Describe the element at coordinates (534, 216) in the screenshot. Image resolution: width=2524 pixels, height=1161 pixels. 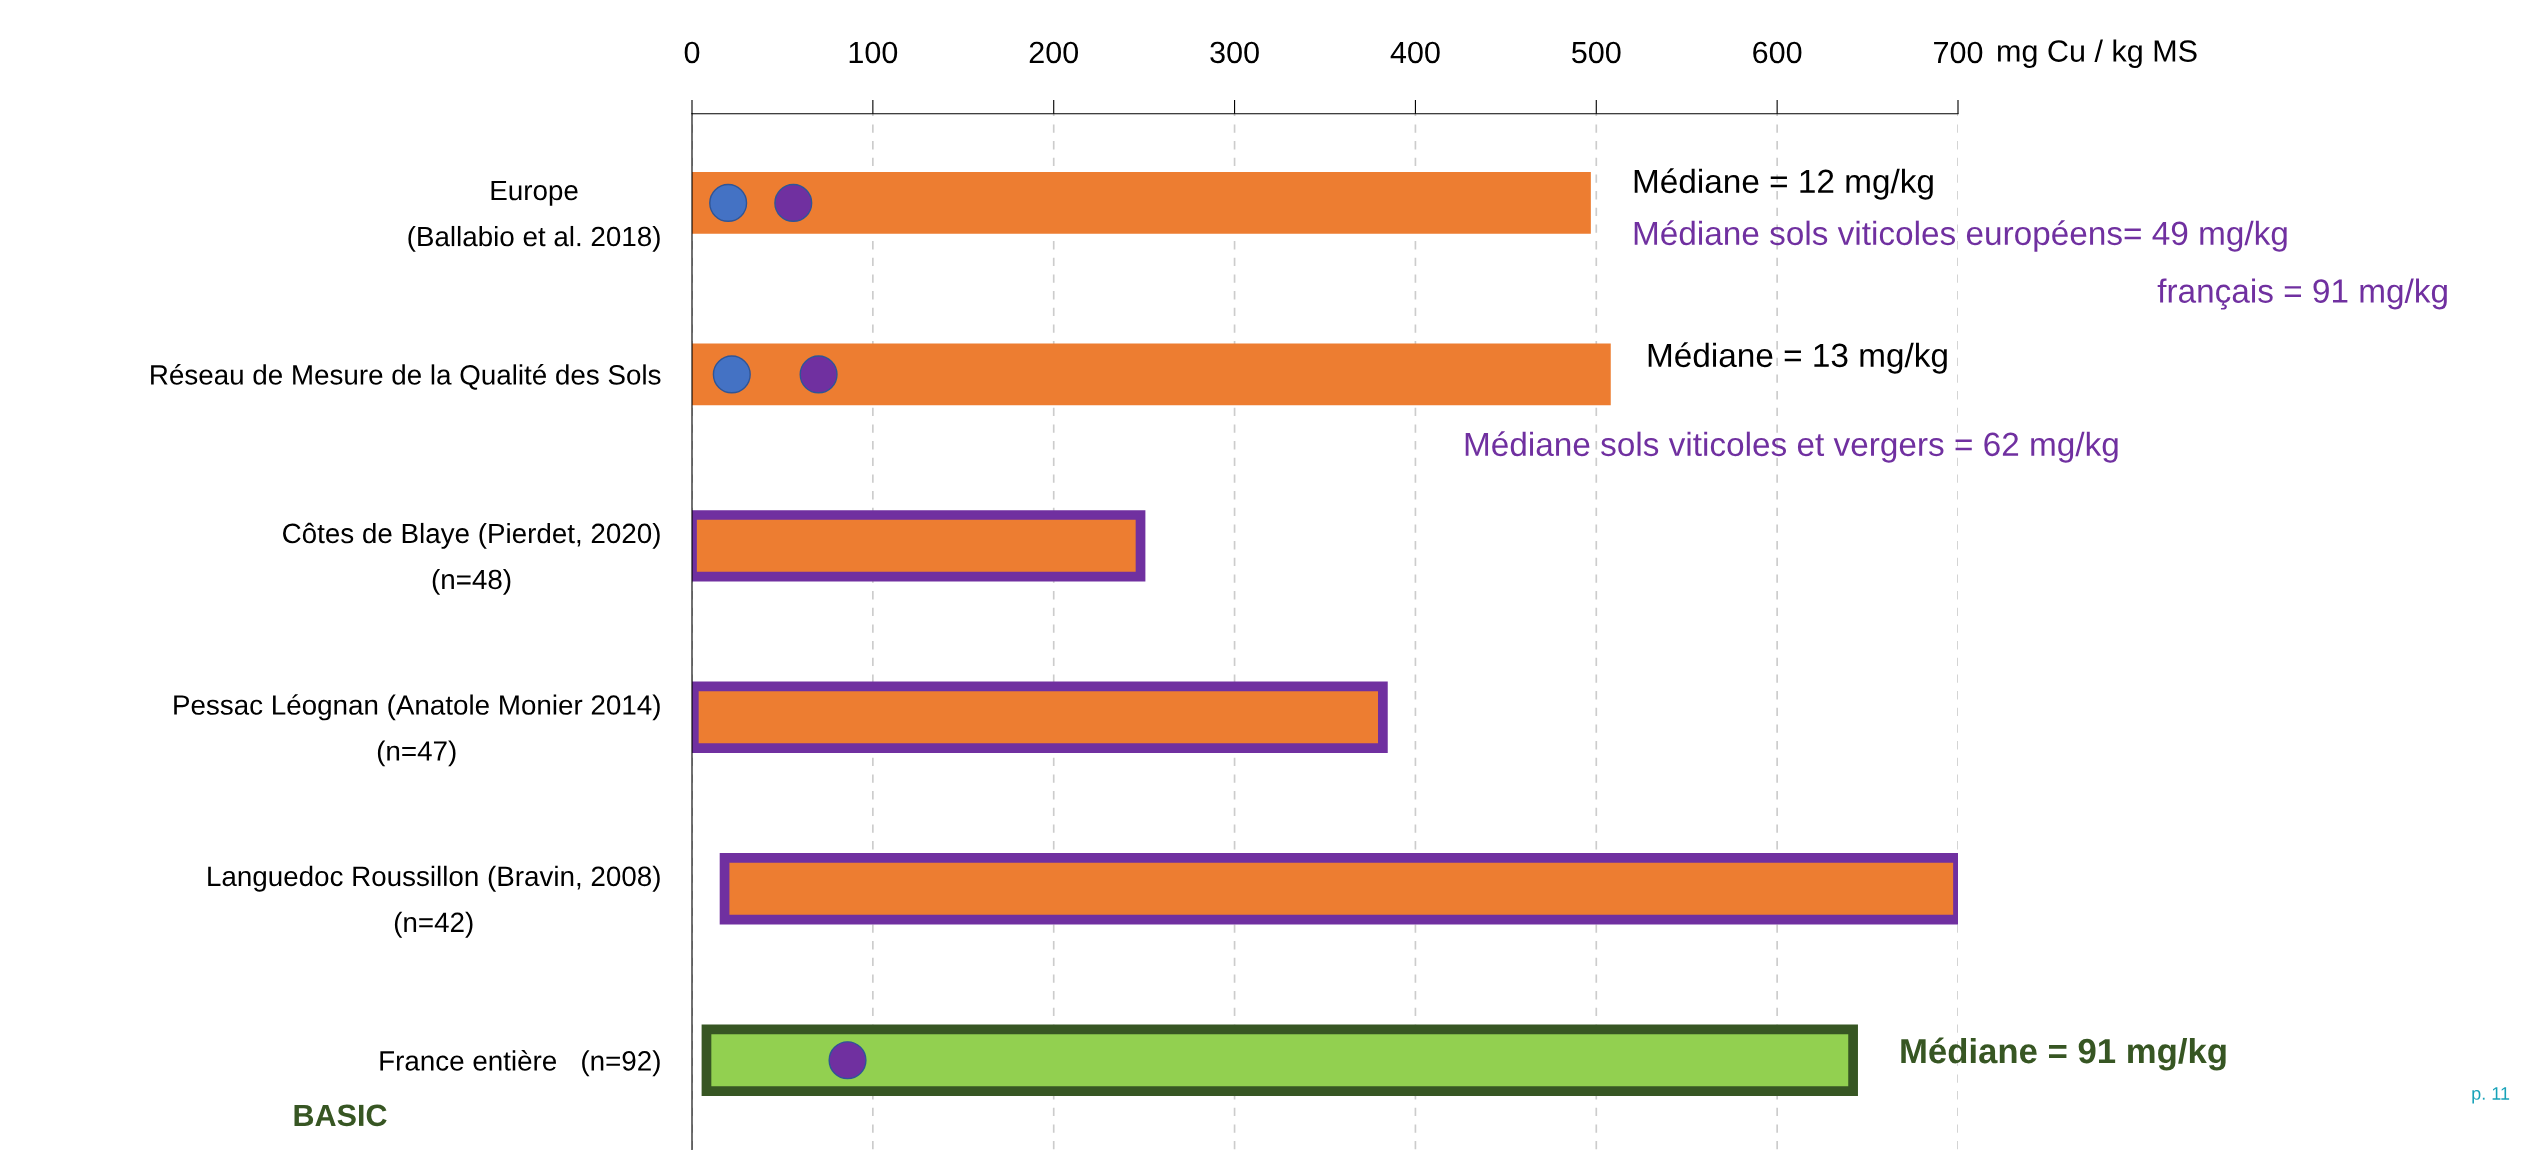
I see `y-tick-label: Europe (Ballabio et al. 2018)` at that location.